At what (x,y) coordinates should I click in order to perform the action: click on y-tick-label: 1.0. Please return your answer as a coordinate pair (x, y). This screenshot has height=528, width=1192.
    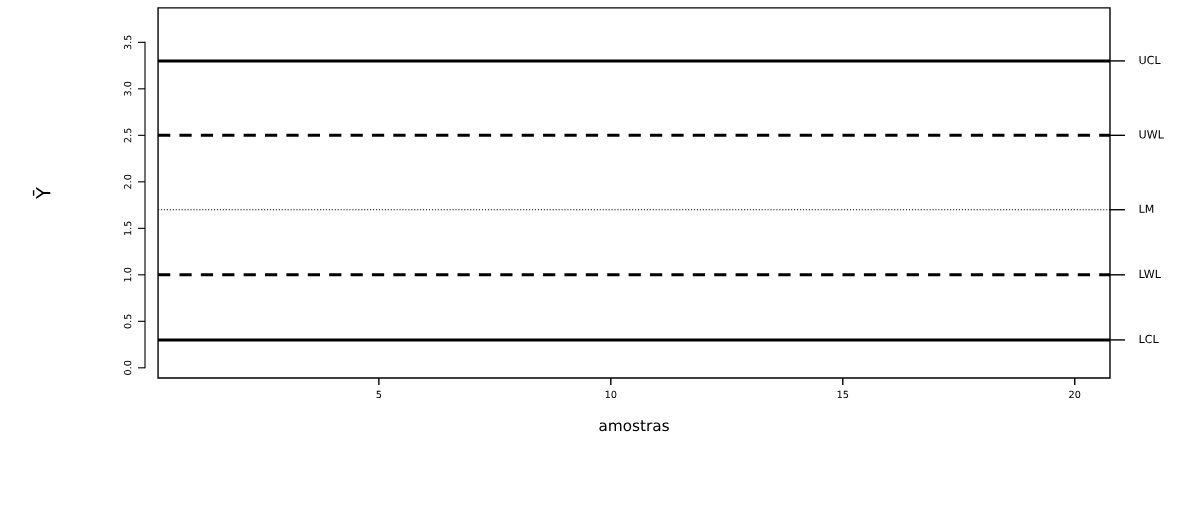
    Looking at the image, I should click on (127, 274).